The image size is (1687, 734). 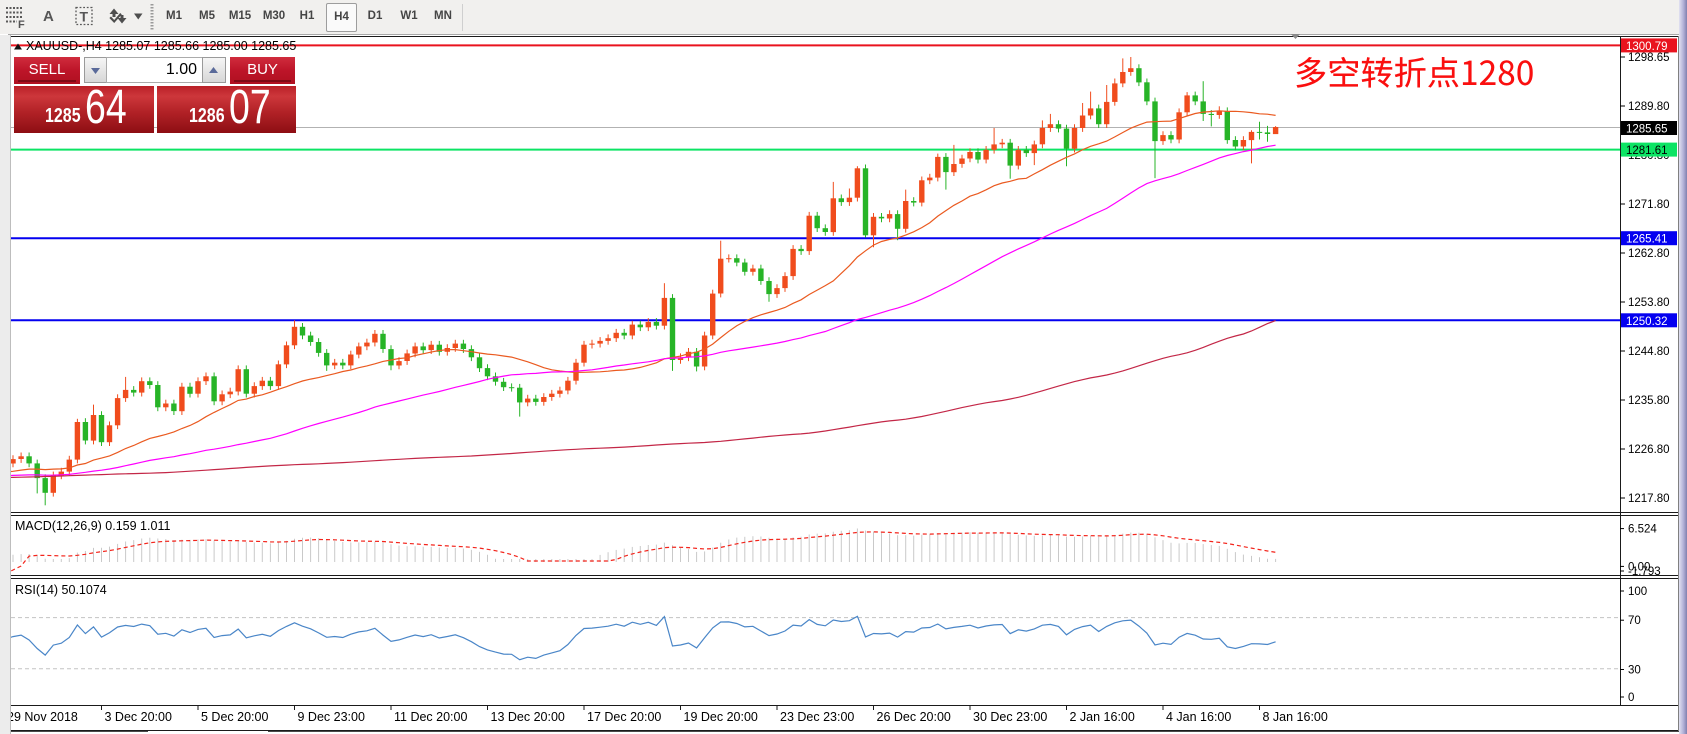 I want to click on svg-text: 29 Nov 2018, so click(x=42, y=717).